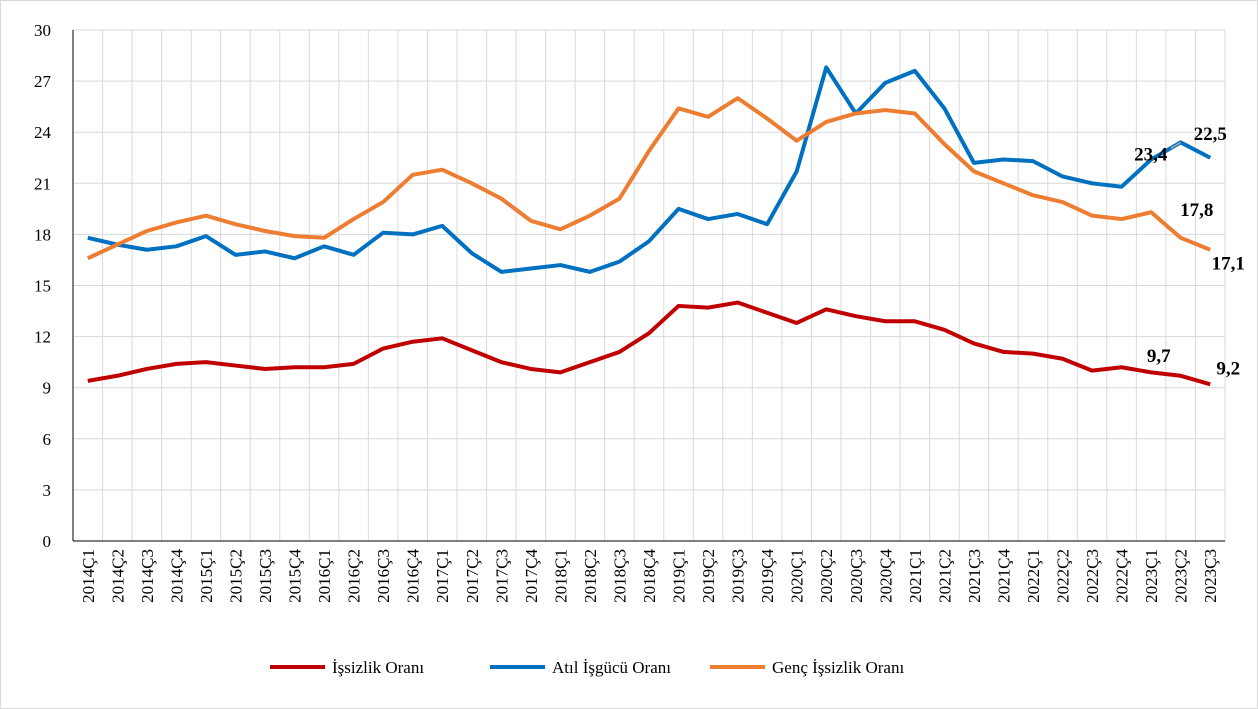 The width and height of the screenshot is (1258, 709). What do you see at coordinates (42, 30) in the screenshot?
I see `y-tick-label: 30` at bounding box center [42, 30].